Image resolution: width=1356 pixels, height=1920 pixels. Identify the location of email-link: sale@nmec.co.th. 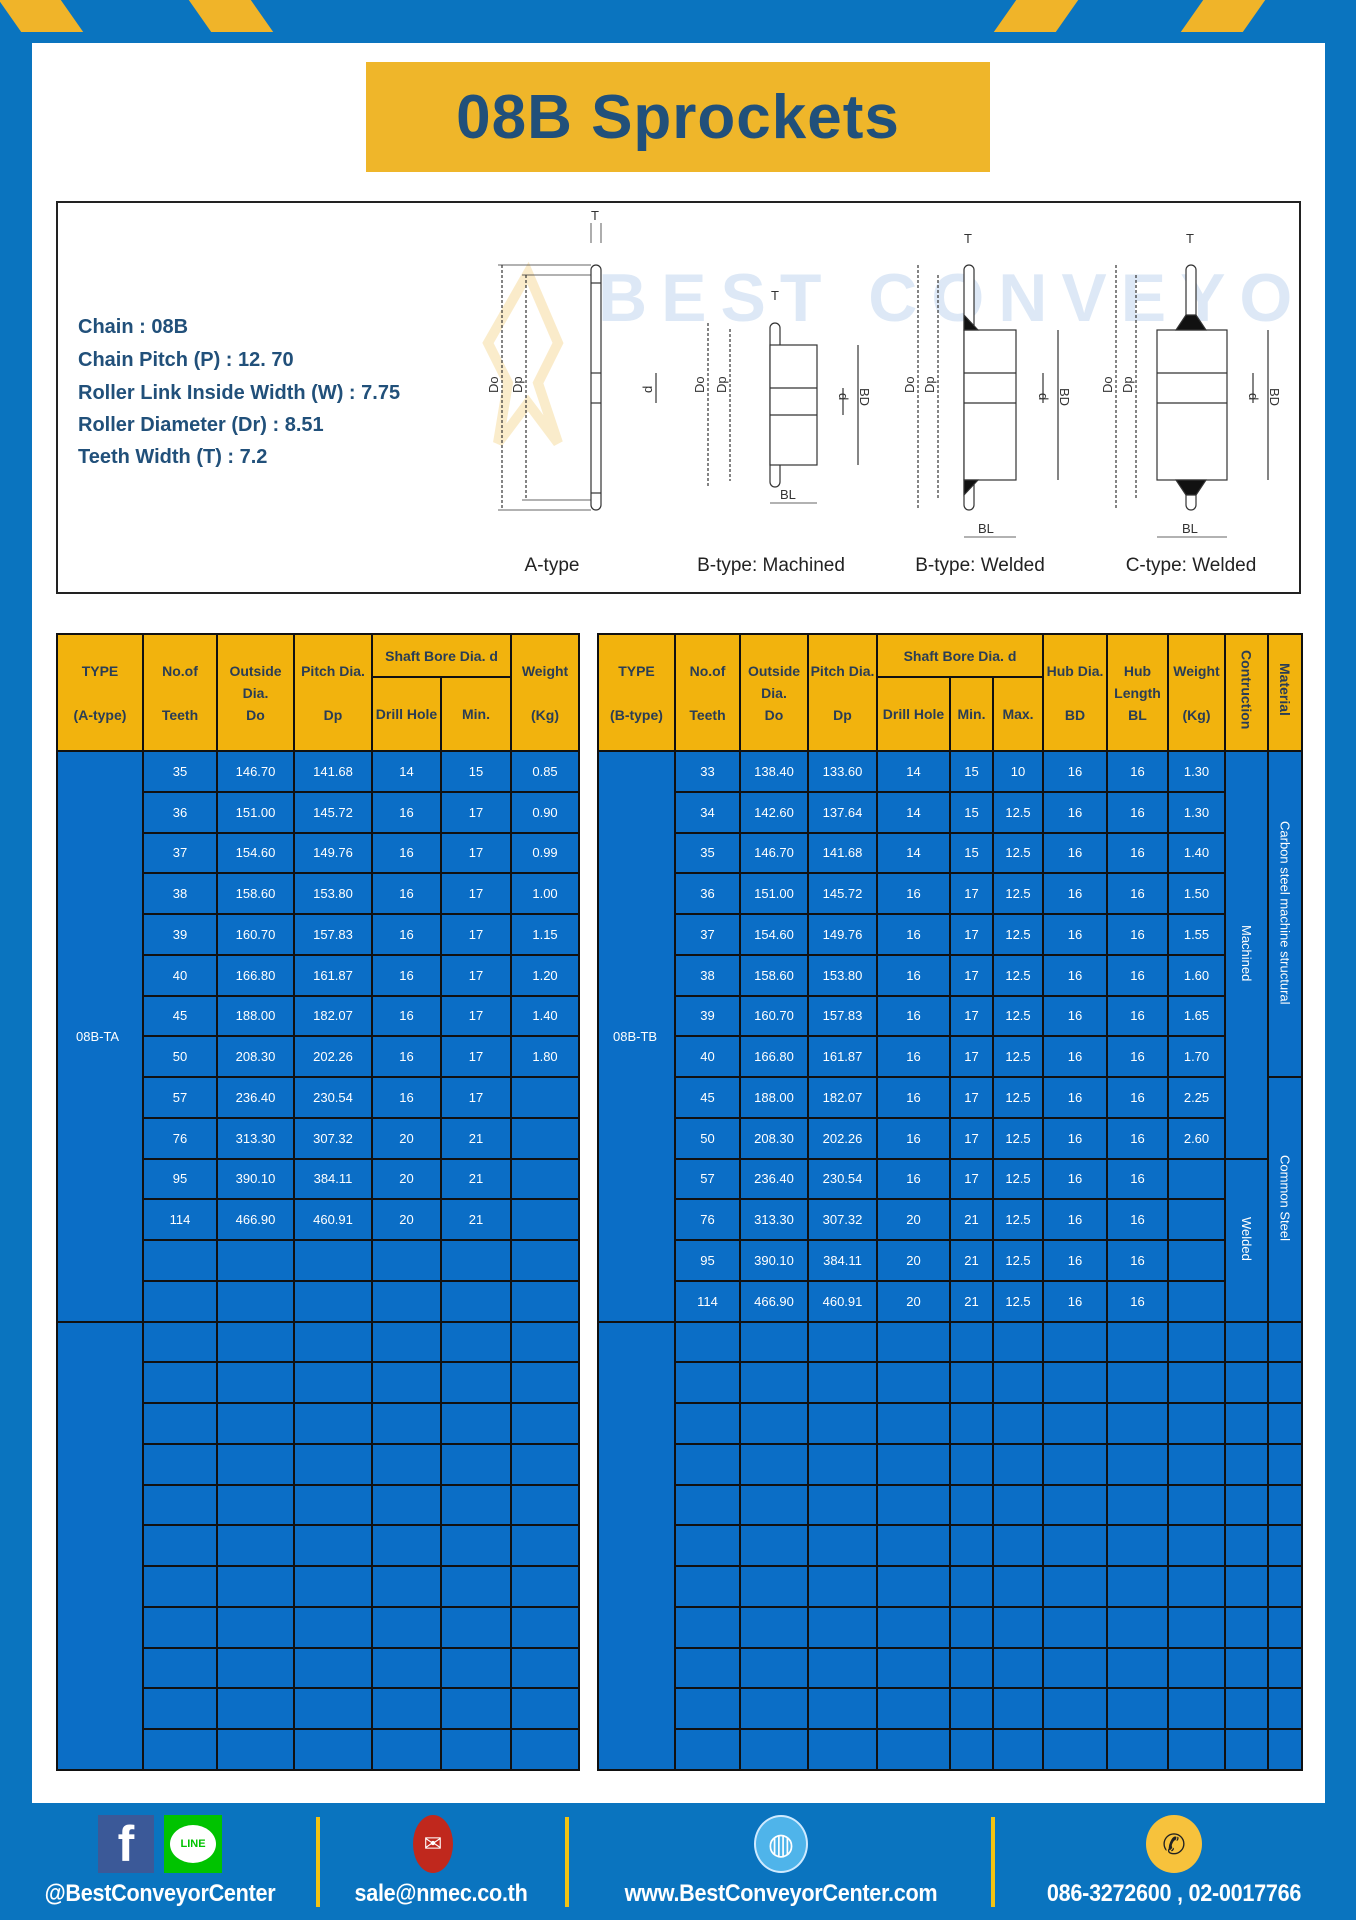
(441, 1893).